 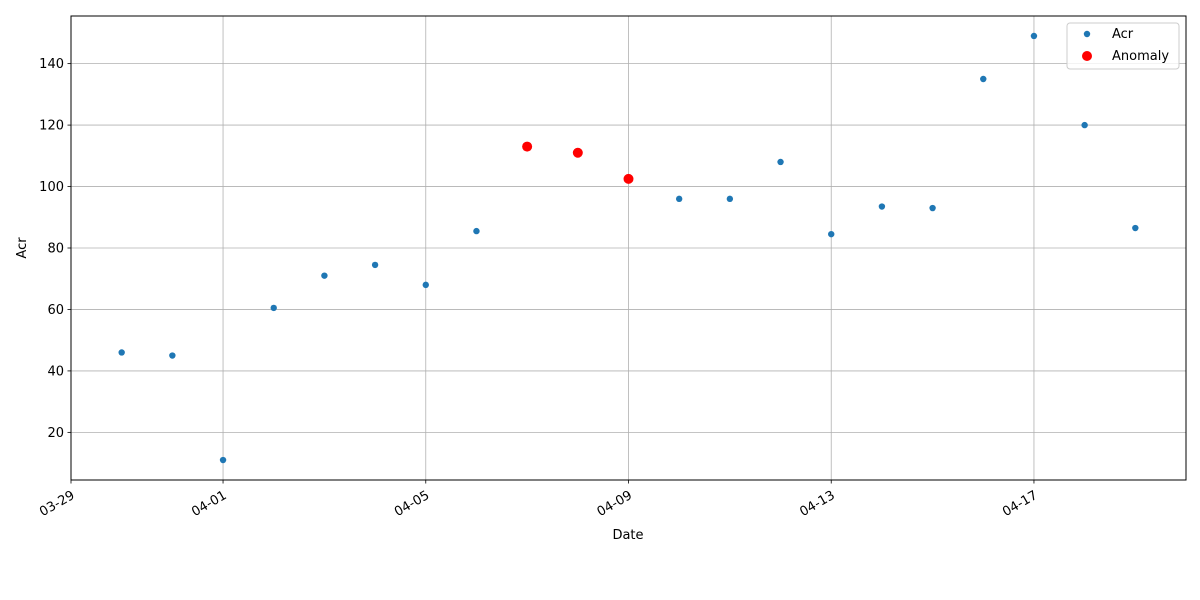 I want to click on y-tick-label: 20, so click(x=55, y=433).